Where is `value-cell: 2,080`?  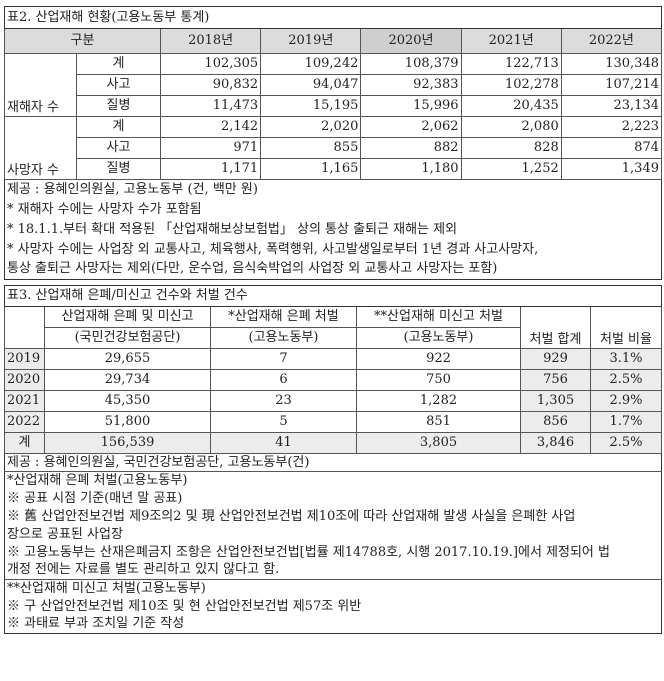
value-cell: 2,080 is located at coordinates (511, 127).